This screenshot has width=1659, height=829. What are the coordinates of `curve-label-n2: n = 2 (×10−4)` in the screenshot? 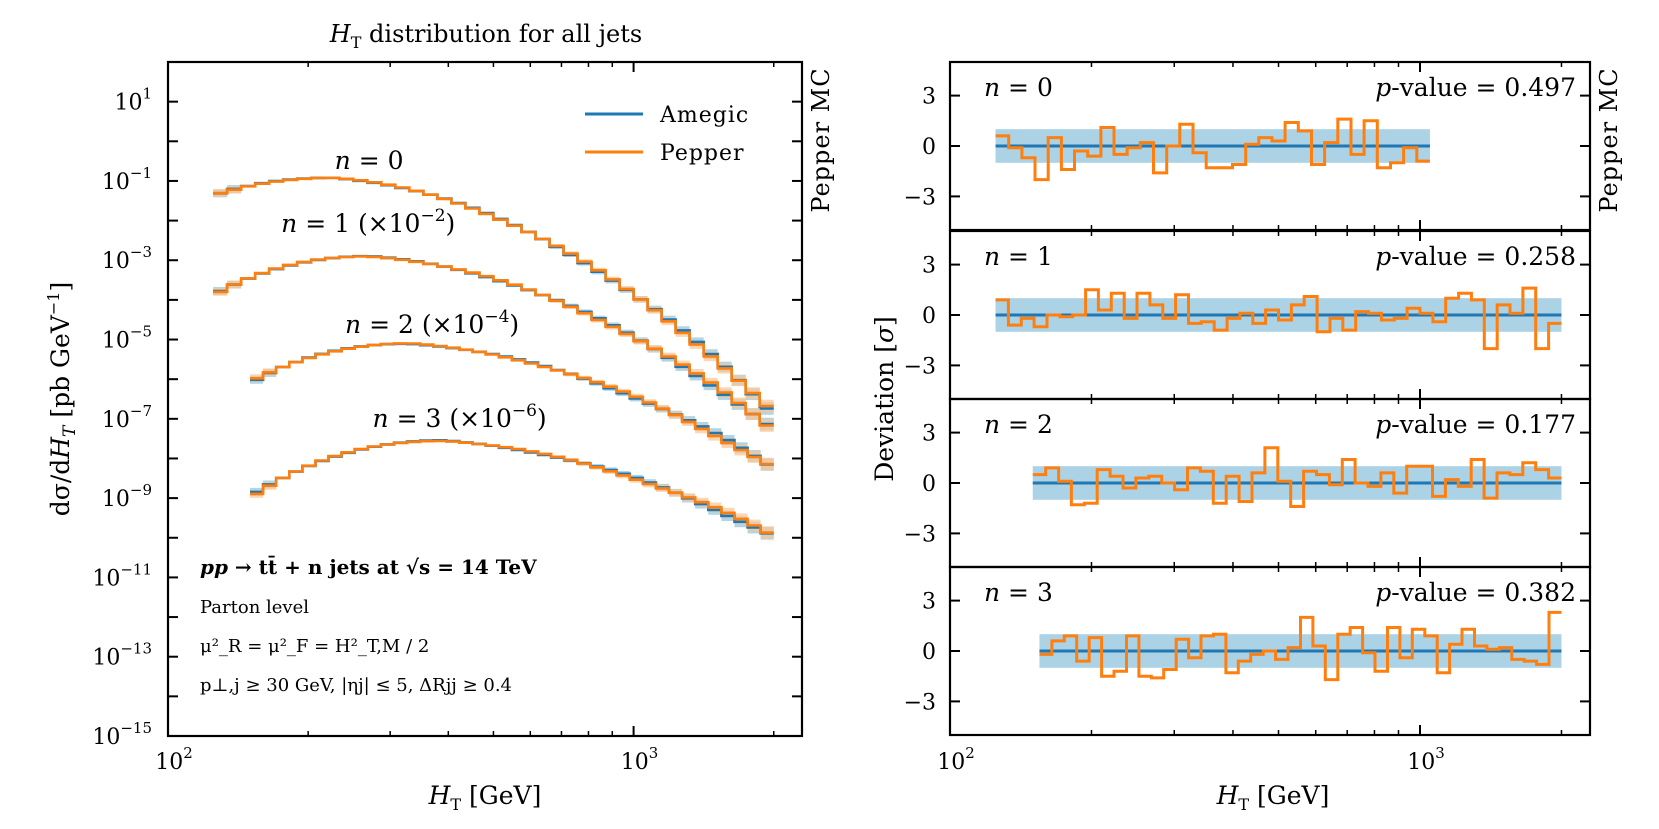 It's located at (432, 323).